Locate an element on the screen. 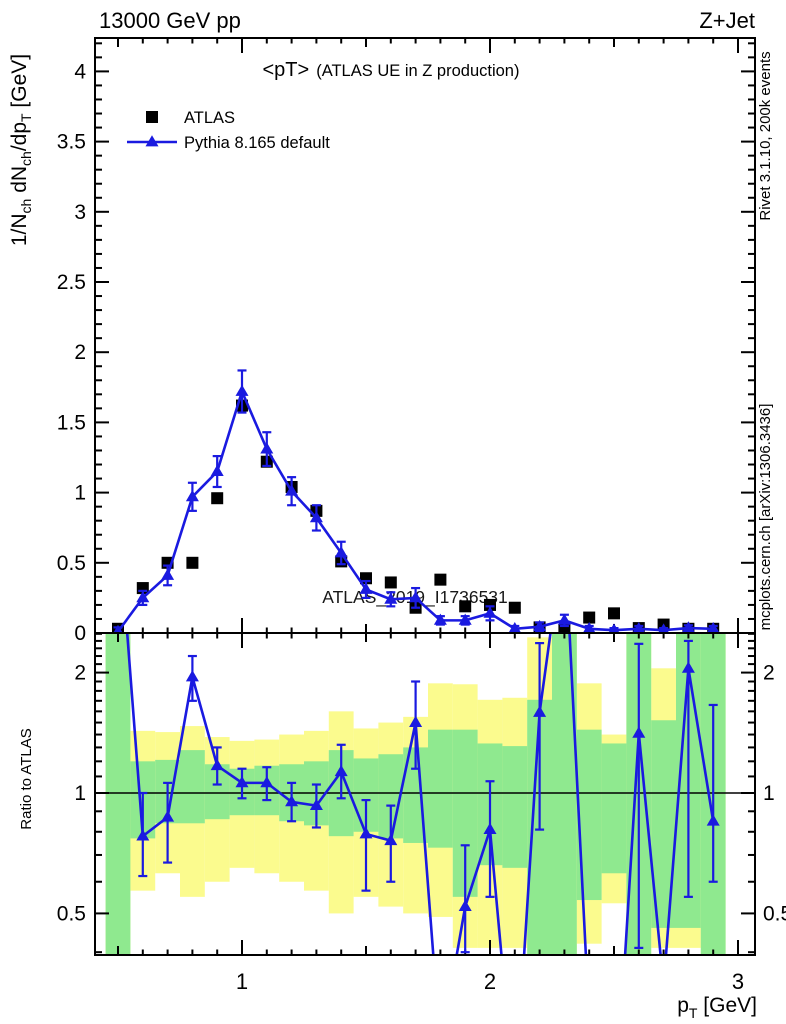 The height and width of the screenshot is (1024, 786). plot-title-observable: <pT> is located at coordinates (286, 70).